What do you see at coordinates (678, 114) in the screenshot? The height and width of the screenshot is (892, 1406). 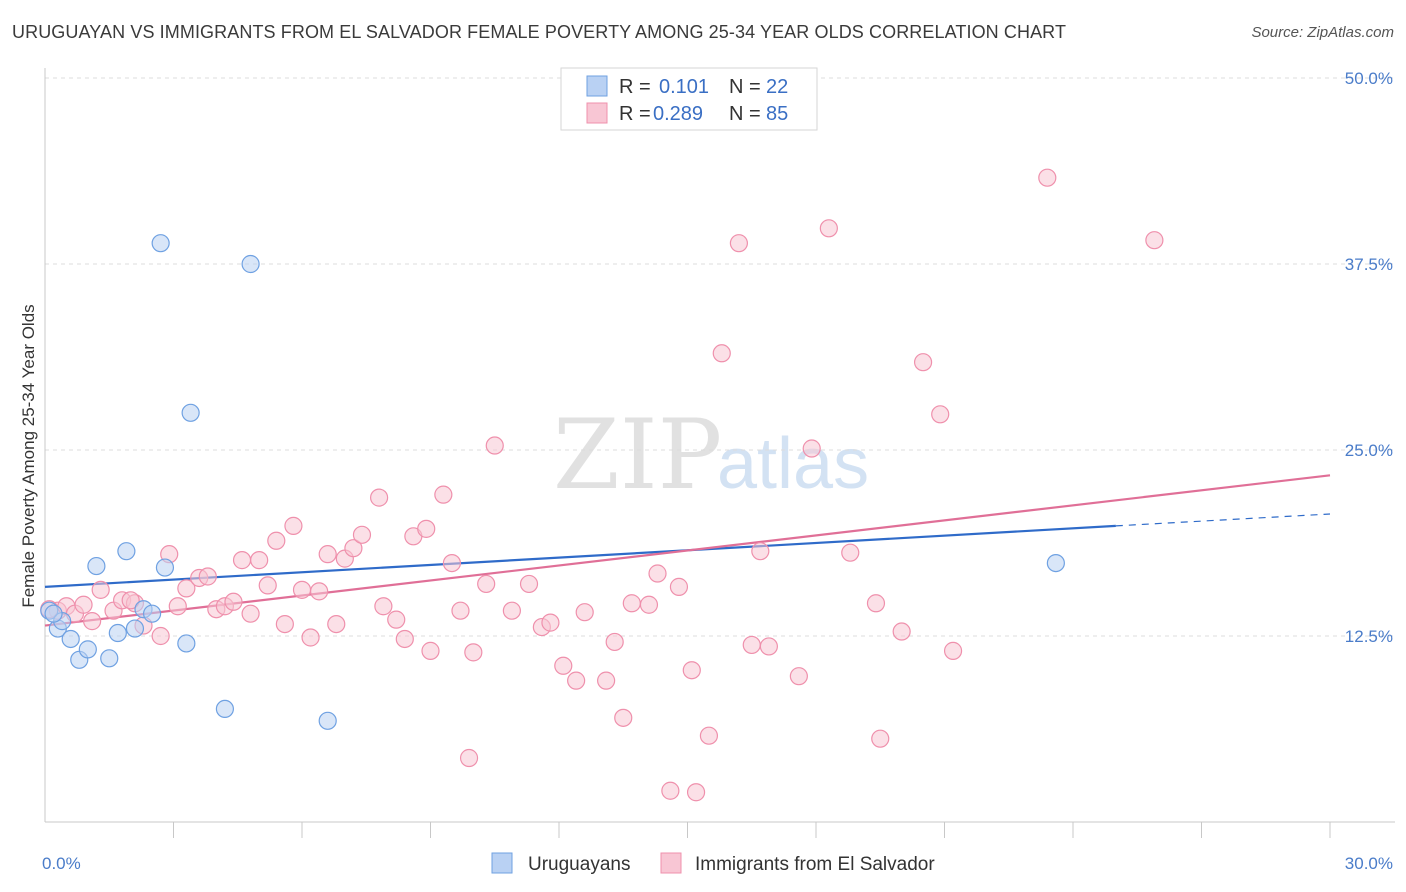 I see `legend-r-value: 0.289` at bounding box center [678, 114].